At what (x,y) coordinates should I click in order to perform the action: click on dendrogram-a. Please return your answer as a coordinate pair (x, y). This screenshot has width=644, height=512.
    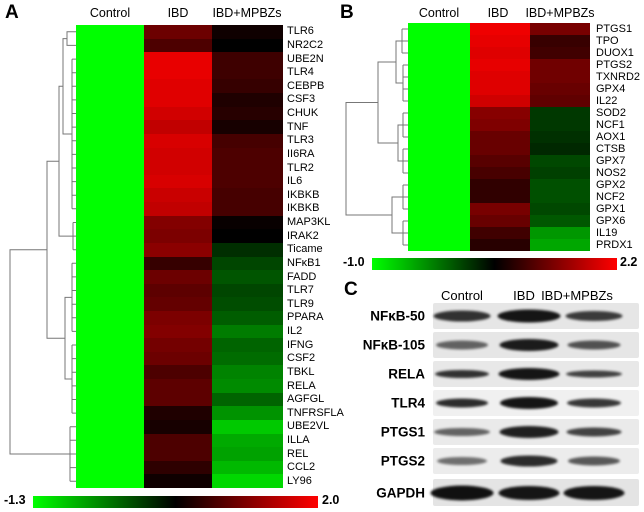
    Looking at the image, I should click on (42, 256).